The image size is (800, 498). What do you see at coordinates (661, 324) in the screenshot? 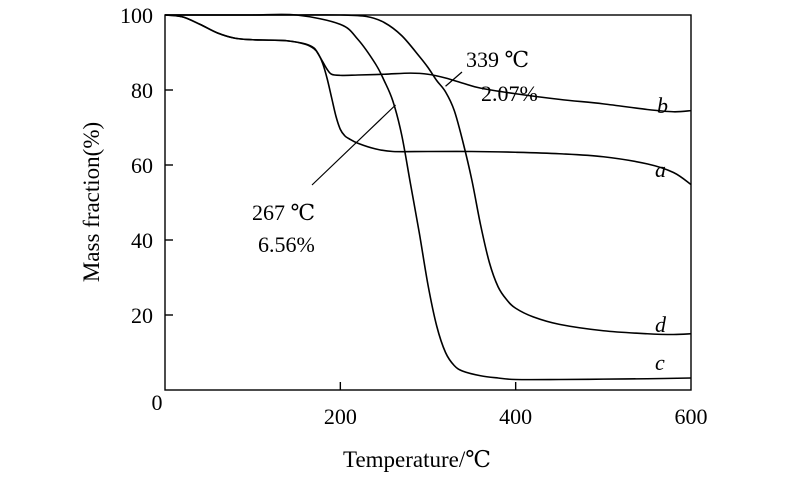
I see `series-label-d: d` at bounding box center [661, 324].